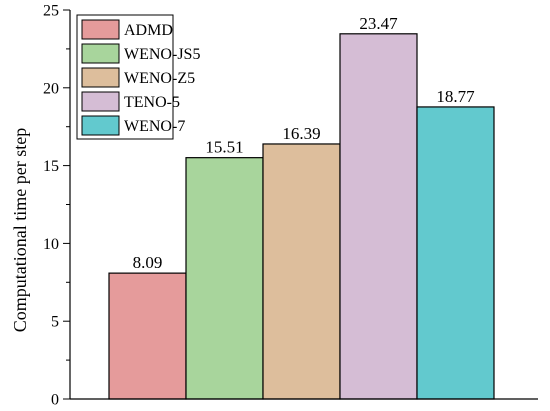 The width and height of the screenshot is (550, 411). Describe the element at coordinates (51, 244) in the screenshot. I see `y-tick-label: 10` at that location.